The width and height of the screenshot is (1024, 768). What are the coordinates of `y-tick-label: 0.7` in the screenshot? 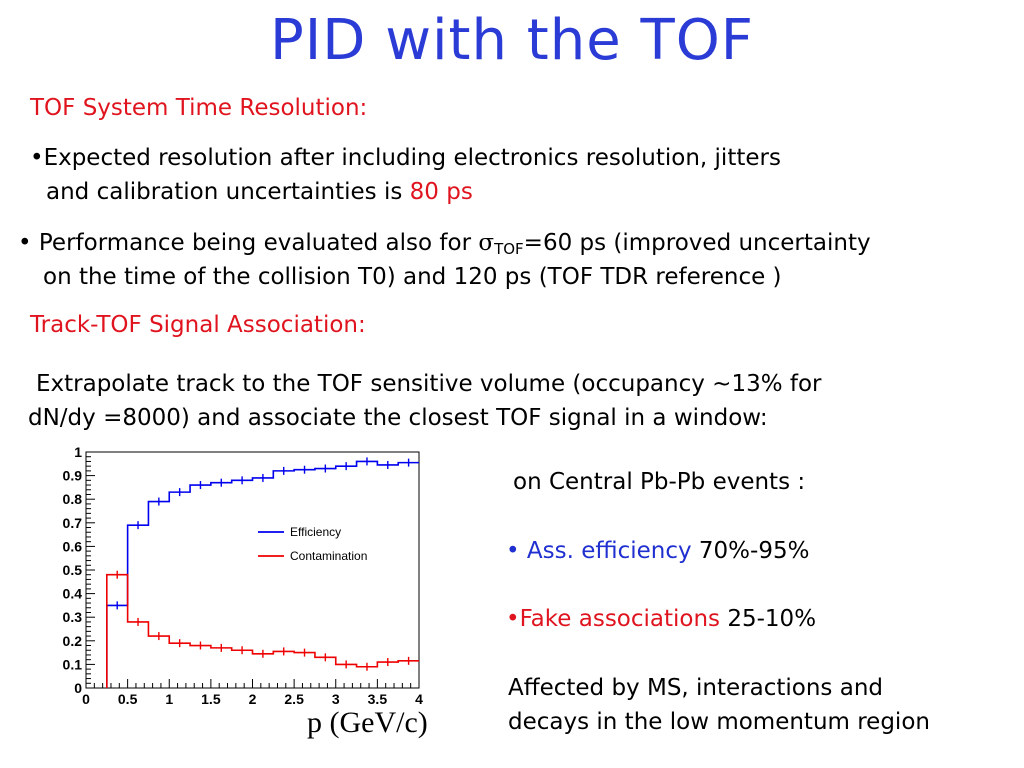 It's located at (73, 523).